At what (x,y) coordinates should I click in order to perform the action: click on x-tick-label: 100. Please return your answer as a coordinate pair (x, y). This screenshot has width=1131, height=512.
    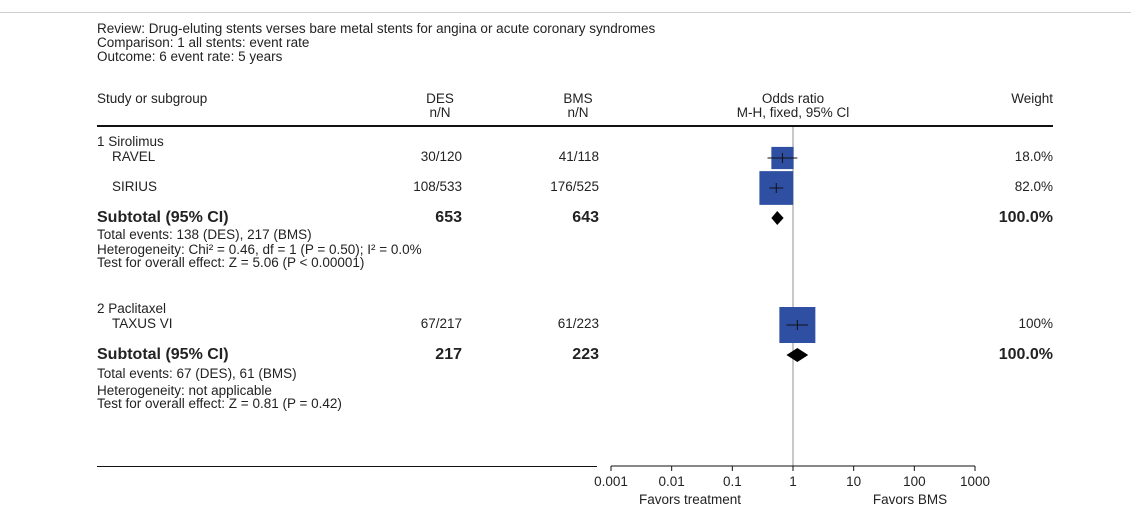
    Looking at the image, I should click on (914, 481).